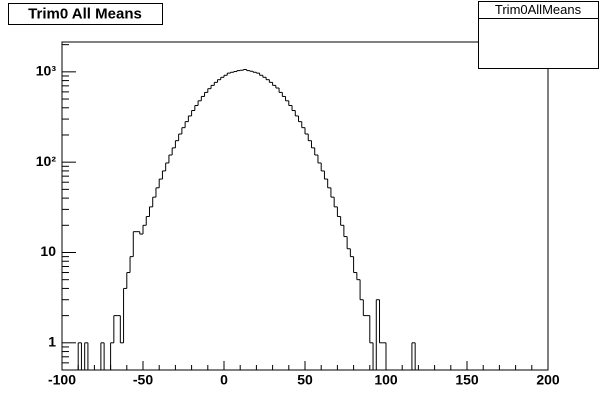 This screenshot has width=612, height=412. Describe the element at coordinates (62, 380) in the screenshot. I see `x-tick-label: -100` at that location.